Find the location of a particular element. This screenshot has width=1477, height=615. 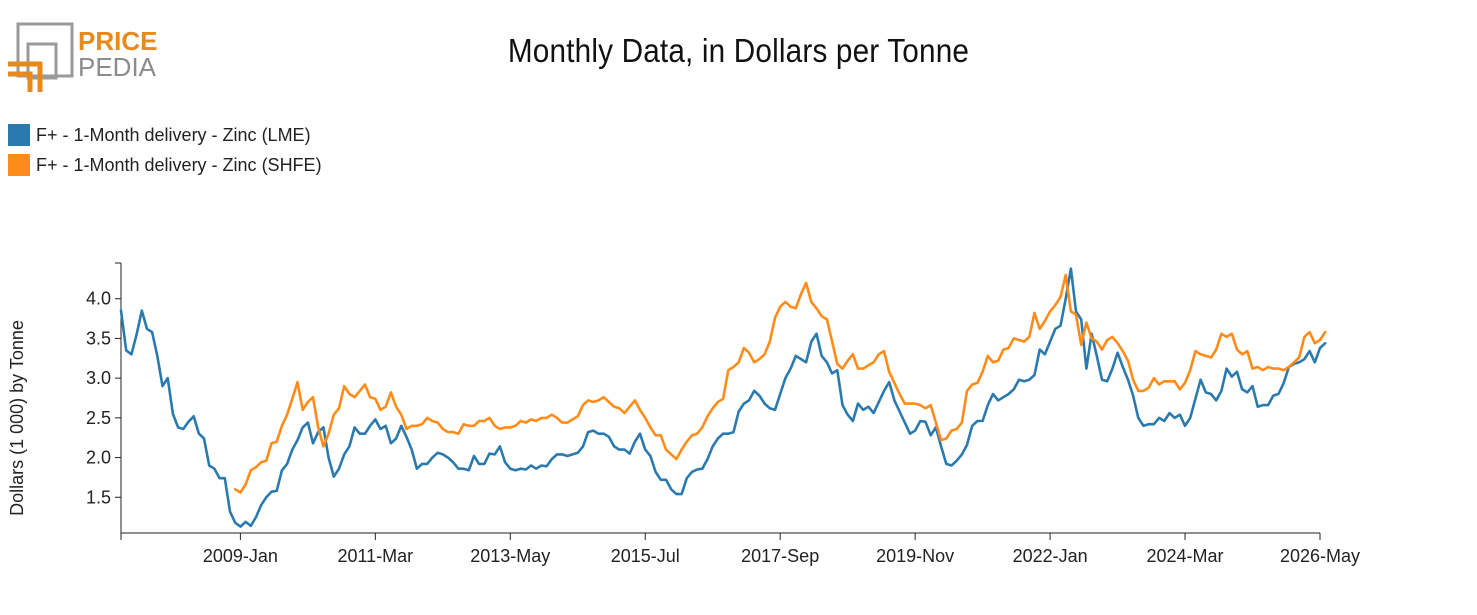

legend-label-shfe: F+ - 1-Month delivery - Zinc (SHFE) is located at coordinates (179, 164).